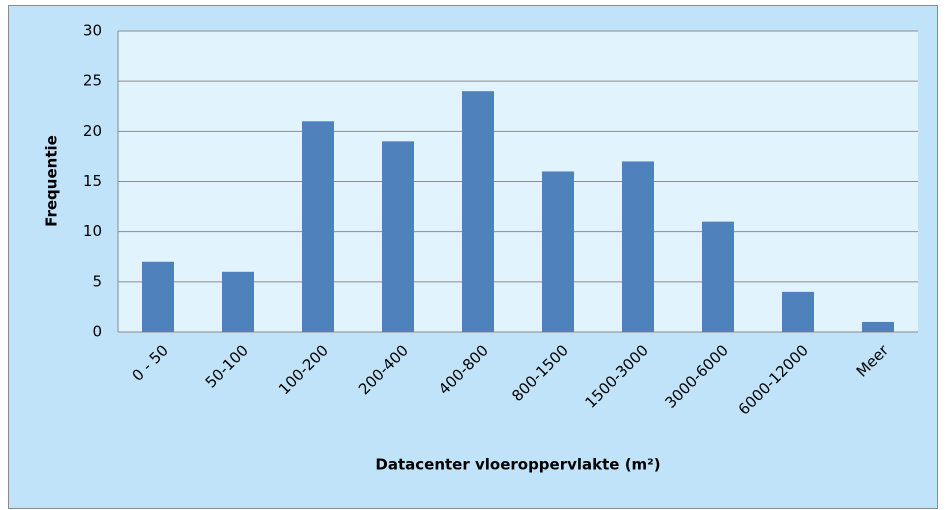 The height and width of the screenshot is (510, 946). What do you see at coordinates (92, 181) in the screenshot?
I see `y-tick-label: 15` at bounding box center [92, 181].